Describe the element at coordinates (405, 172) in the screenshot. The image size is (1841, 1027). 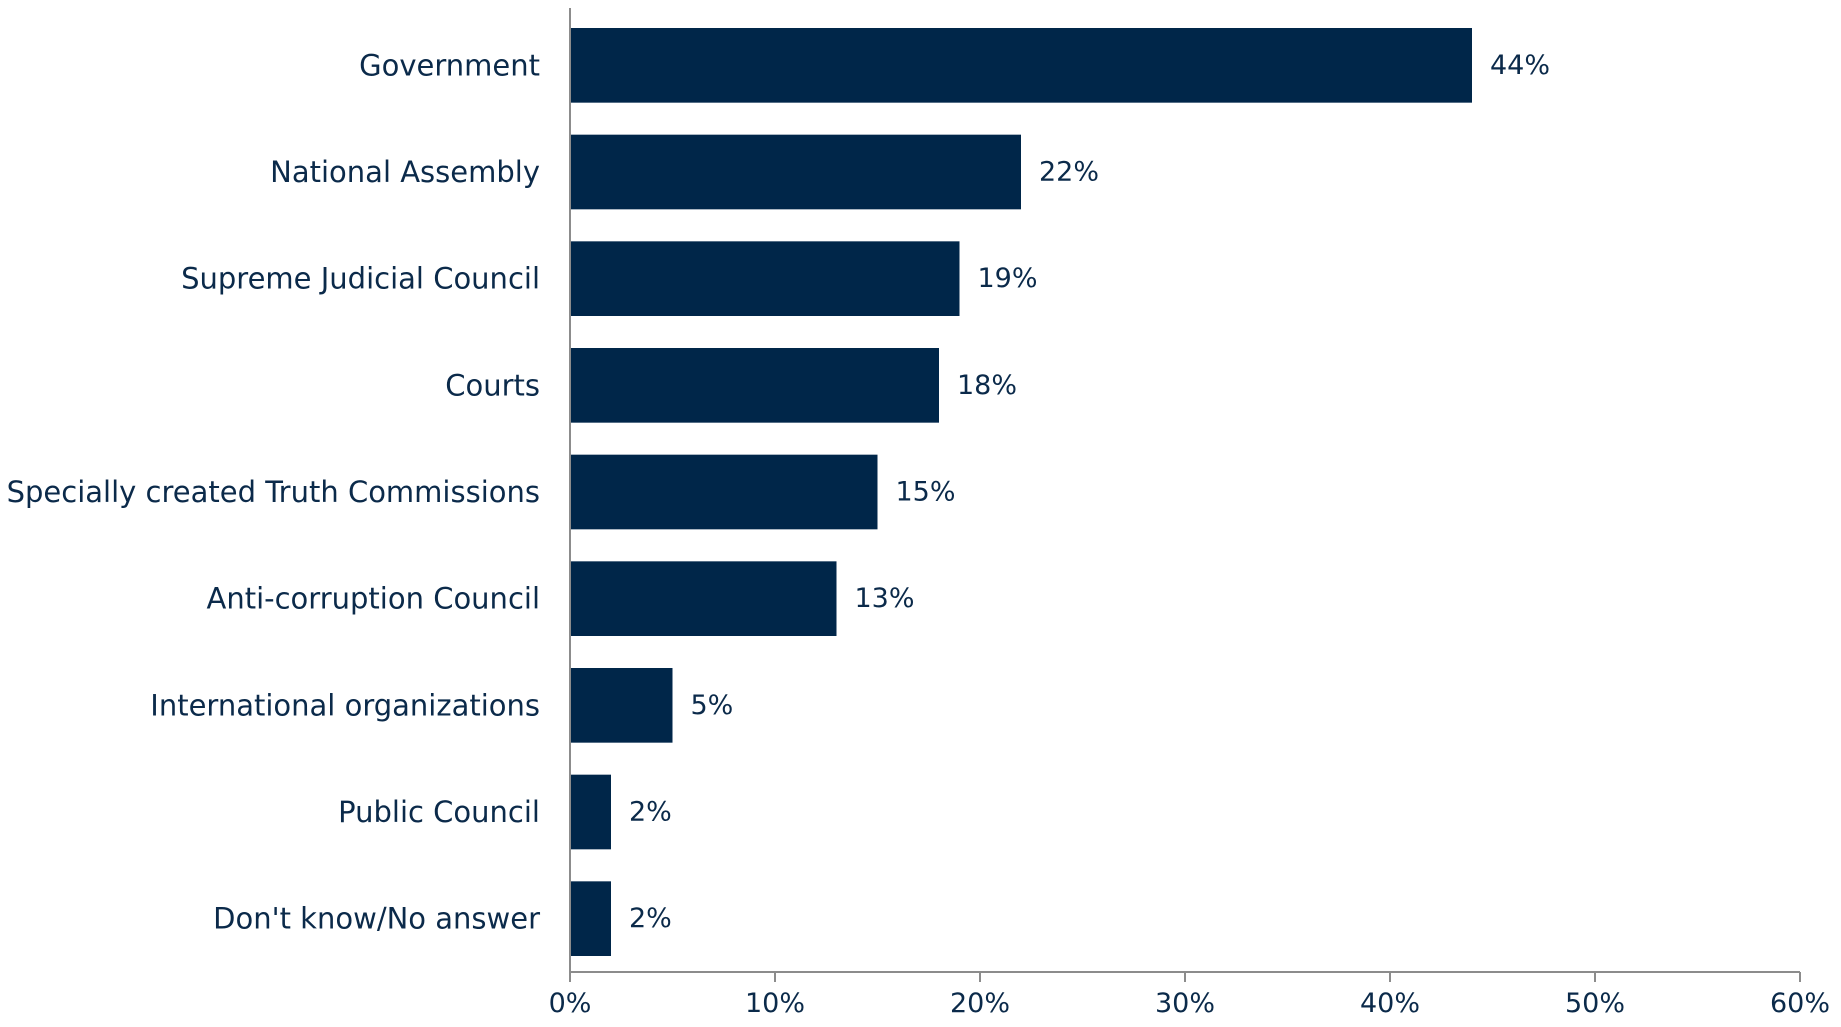
I see `category-label-national-assembly: National Assembly` at that location.